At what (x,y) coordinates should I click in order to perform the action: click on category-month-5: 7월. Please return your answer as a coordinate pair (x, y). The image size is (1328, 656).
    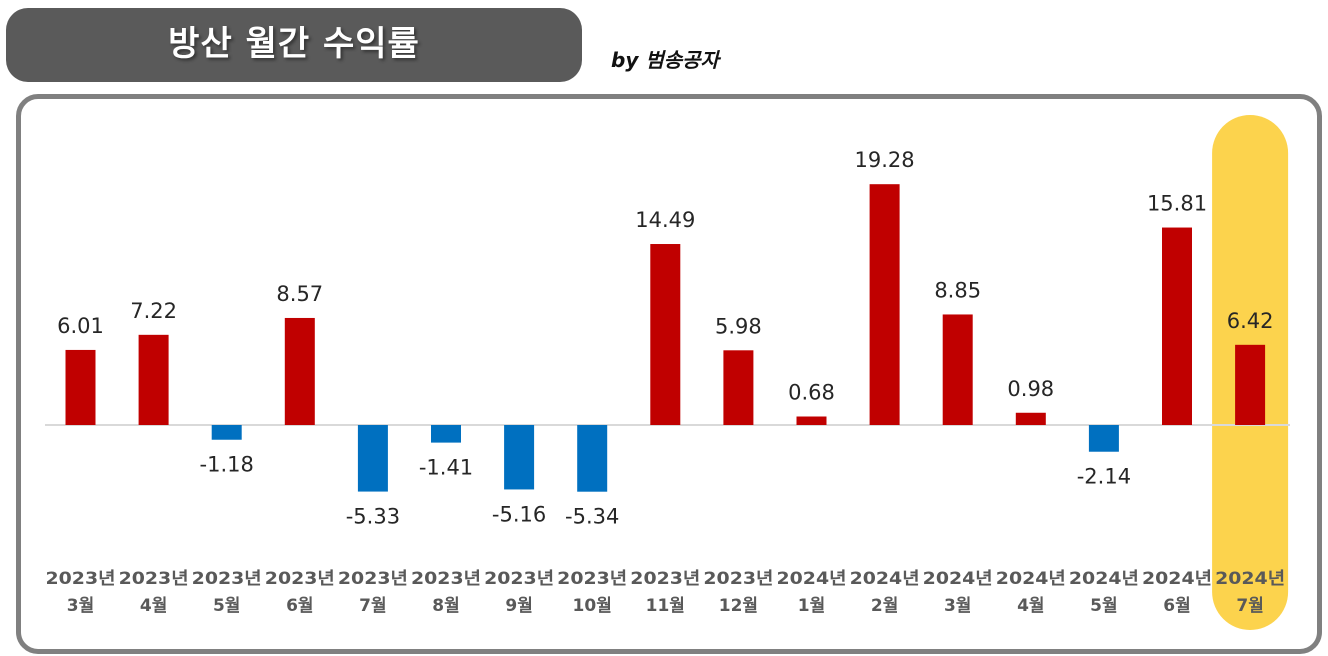
    Looking at the image, I should click on (372, 606).